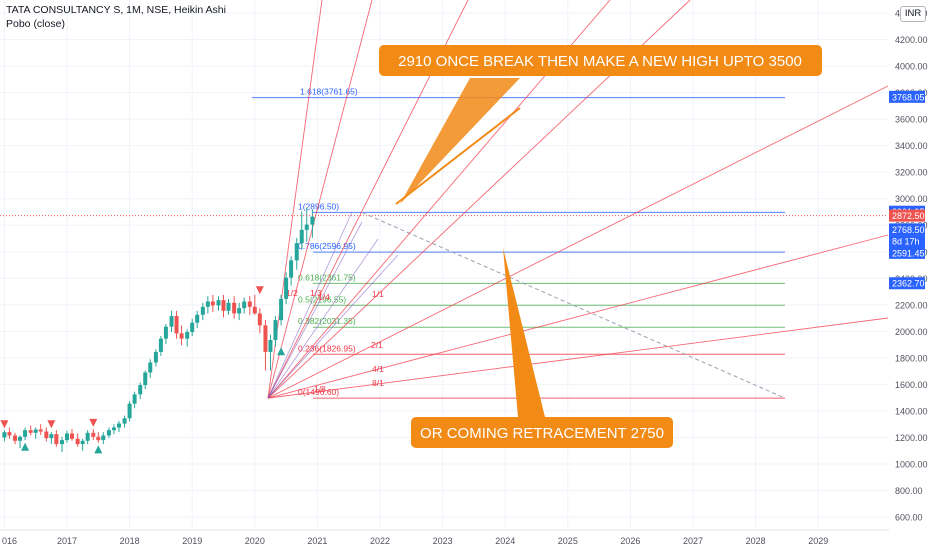 This screenshot has width=932, height=550. I want to click on price-tag-label: 2768.50, so click(908, 230).